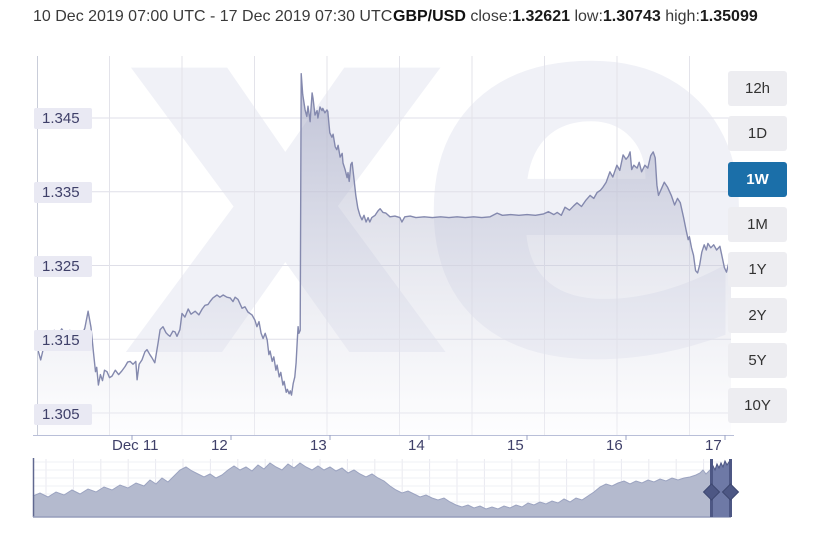 This screenshot has height=544, width=814. Describe the element at coordinates (631, 16) in the screenshot. I see `low-value: 1.30743` at that location.